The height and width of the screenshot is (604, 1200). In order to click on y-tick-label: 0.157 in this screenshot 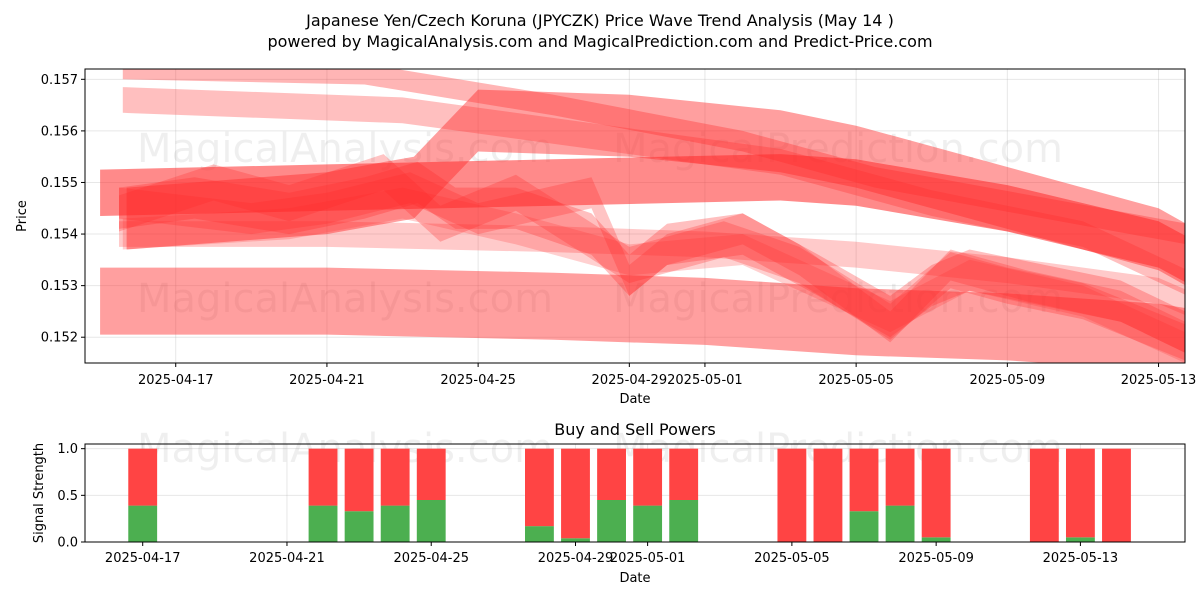, I will do `click(59, 80)`.